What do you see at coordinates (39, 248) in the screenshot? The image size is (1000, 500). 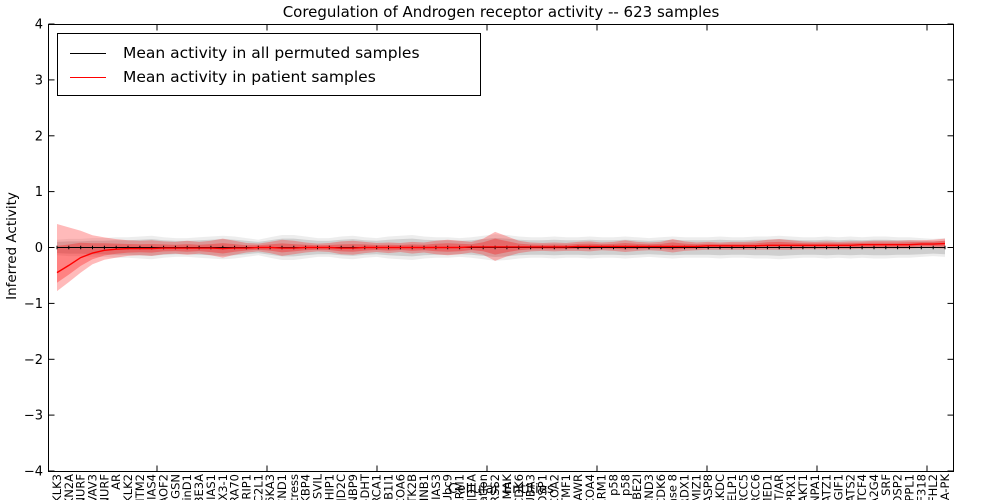 I see `y-tick-label: 0` at bounding box center [39, 248].